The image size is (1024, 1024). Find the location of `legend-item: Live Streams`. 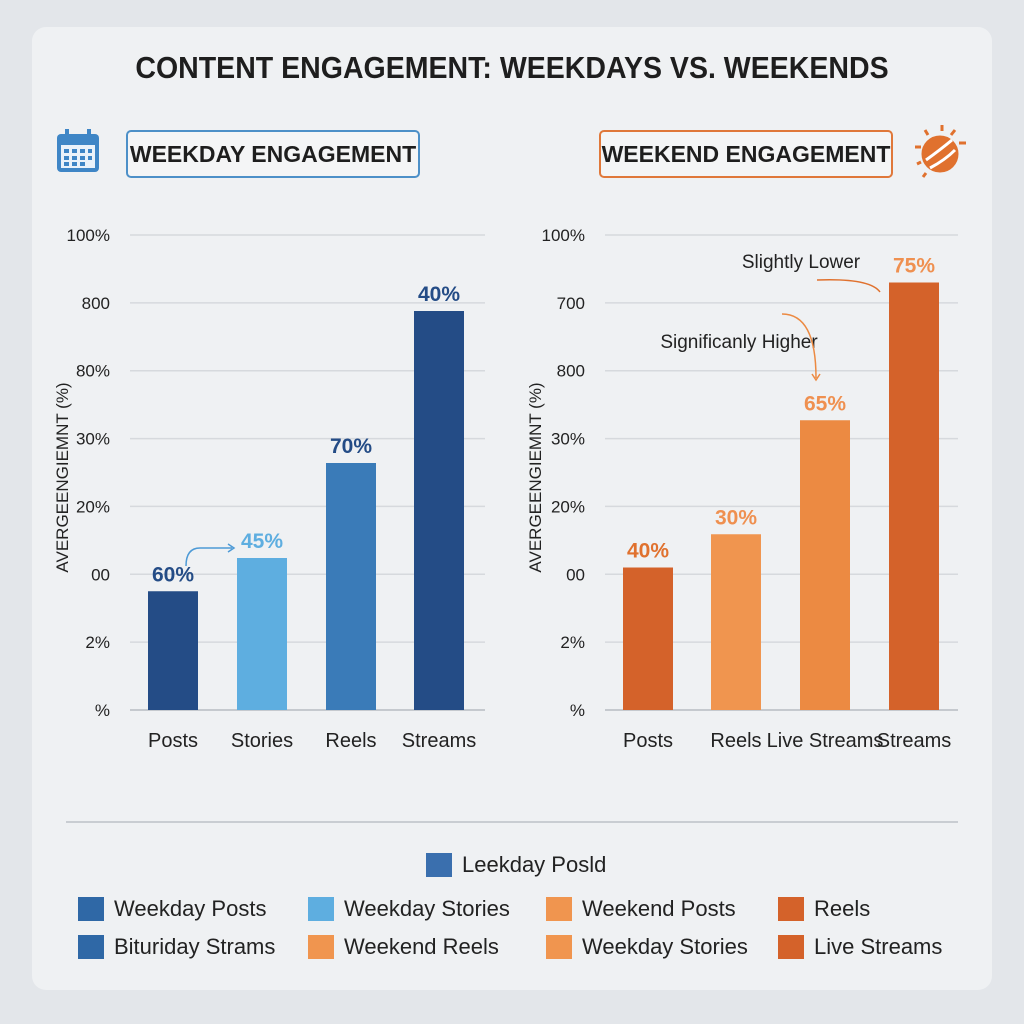

legend-item: Live Streams is located at coordinates (860, 947).